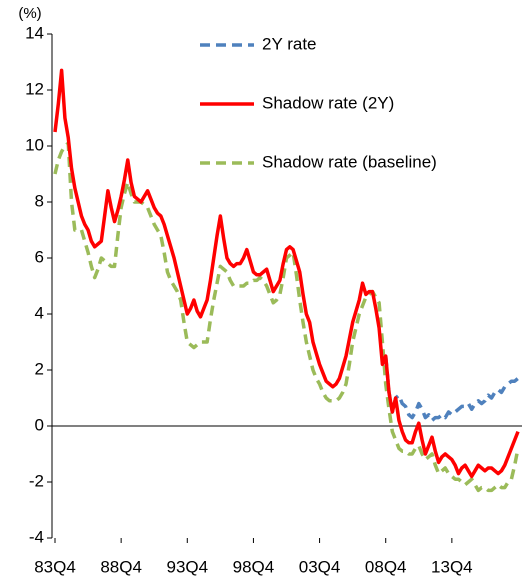  I want to click on x-tick-label: 03Q4, so click(320, 566).